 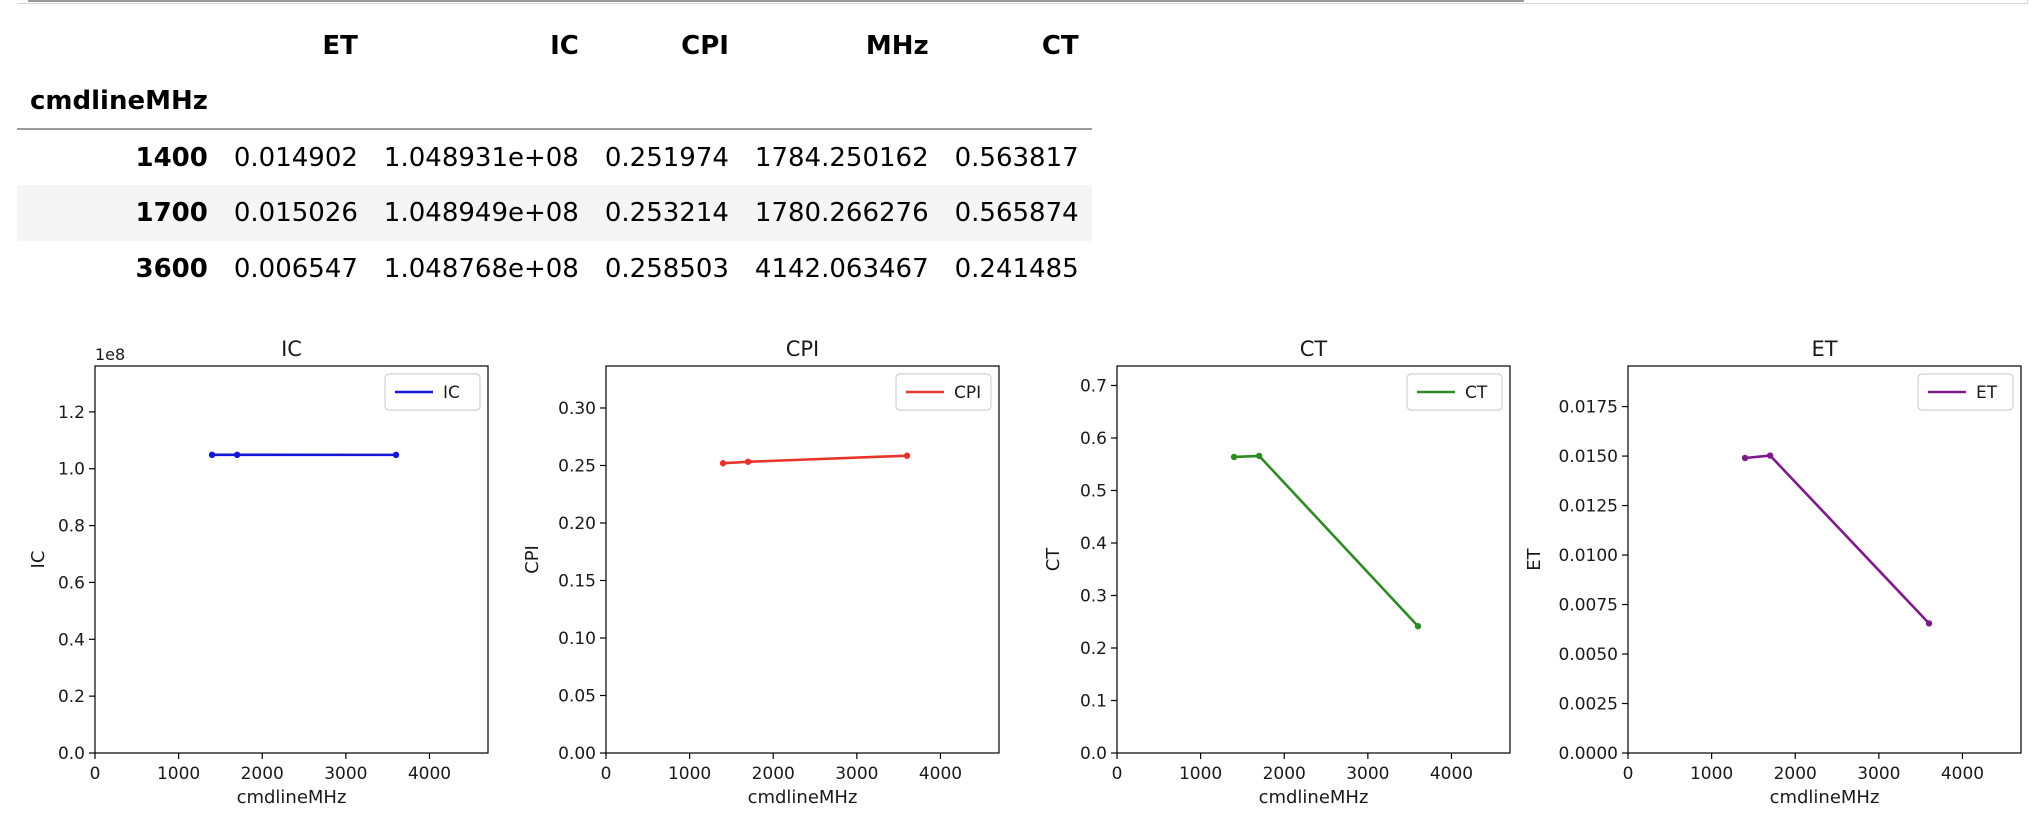 I want to click on y-tick-label: 0.0050, so click(x=1588, y=655).